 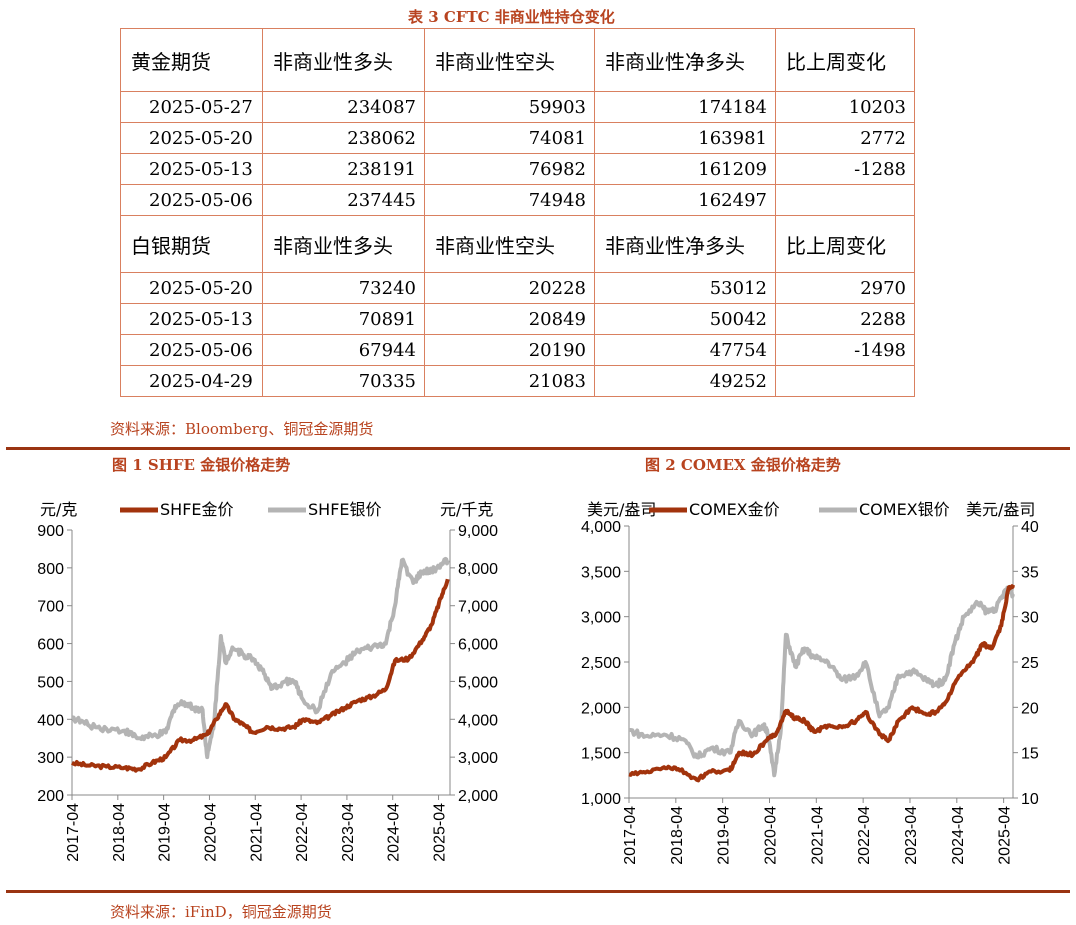 What do you see at coordinates (345, 509) in the screenshot?
I see `legend-label-silver: SHFE银价` at bounding box center [345, 509].